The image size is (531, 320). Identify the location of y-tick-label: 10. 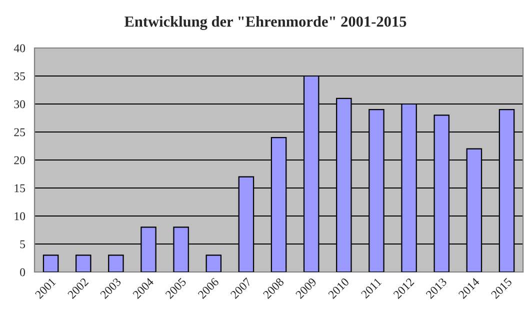
(20, 216).